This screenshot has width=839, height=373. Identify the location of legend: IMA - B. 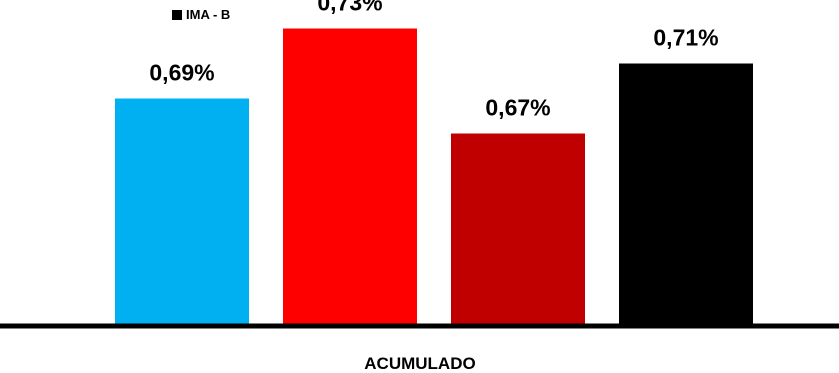
(201, 14).